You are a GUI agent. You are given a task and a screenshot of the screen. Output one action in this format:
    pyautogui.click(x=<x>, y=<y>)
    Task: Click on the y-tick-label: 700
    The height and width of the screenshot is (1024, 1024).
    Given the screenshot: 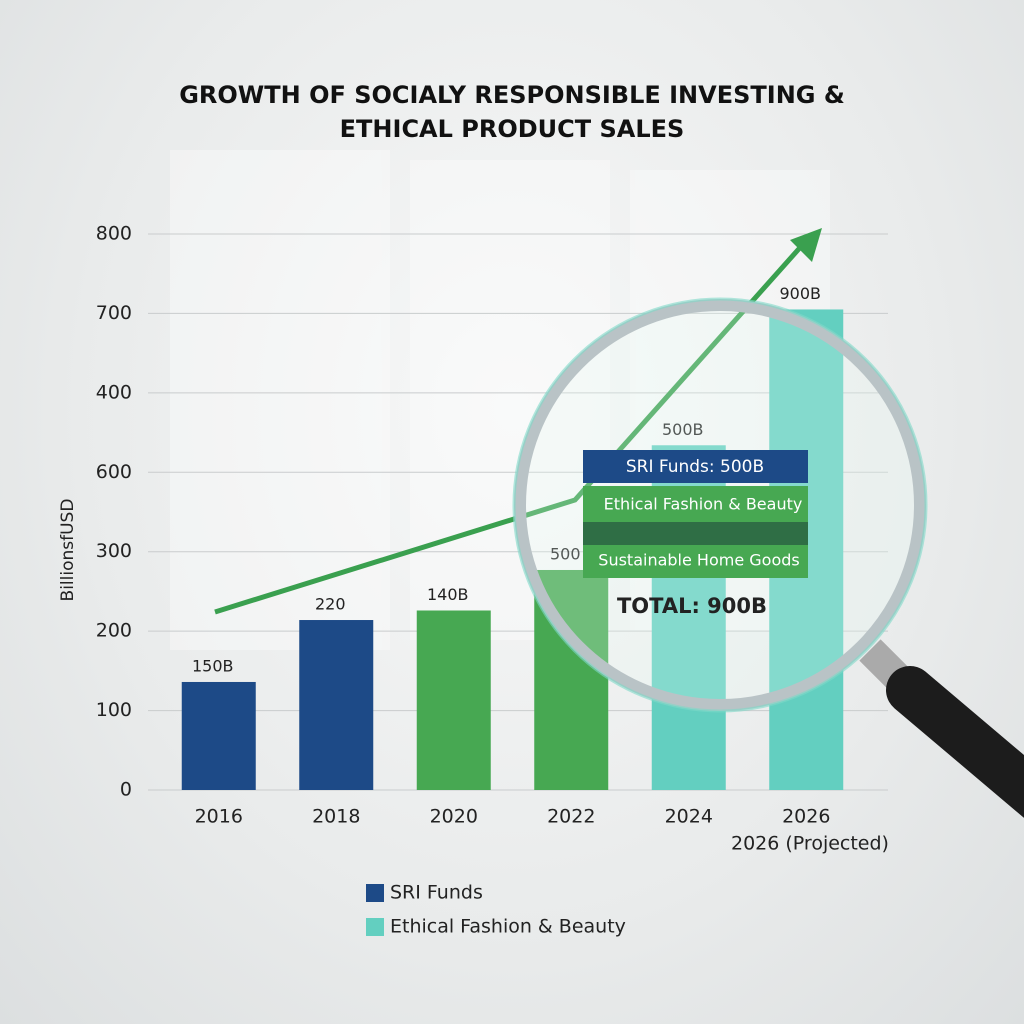 What is the action you would take?
    pyautogui.click(x=114, y=313)
    